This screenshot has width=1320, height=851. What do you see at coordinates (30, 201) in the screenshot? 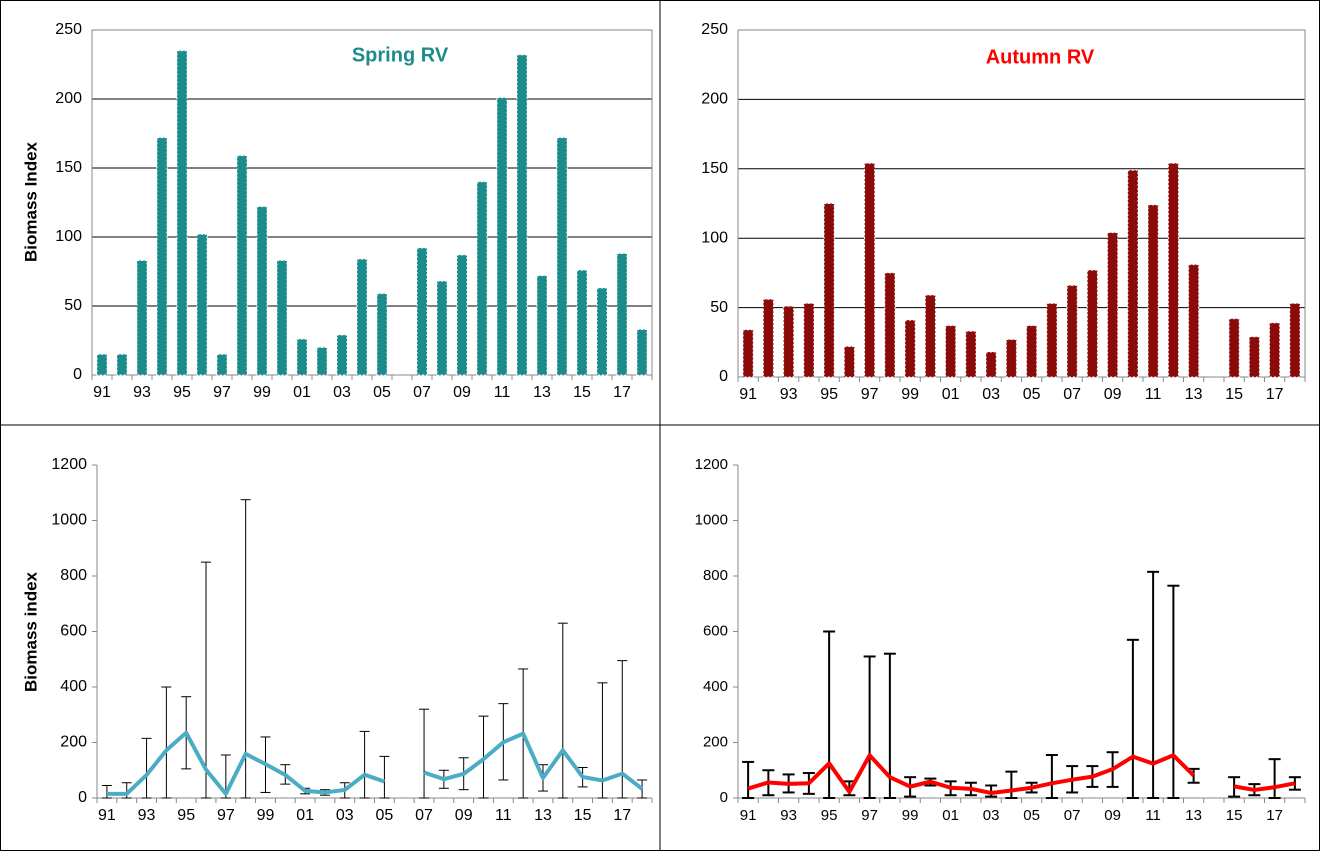
I see `y-axis-label: Biomass Index` at bounding box center [30, 201].